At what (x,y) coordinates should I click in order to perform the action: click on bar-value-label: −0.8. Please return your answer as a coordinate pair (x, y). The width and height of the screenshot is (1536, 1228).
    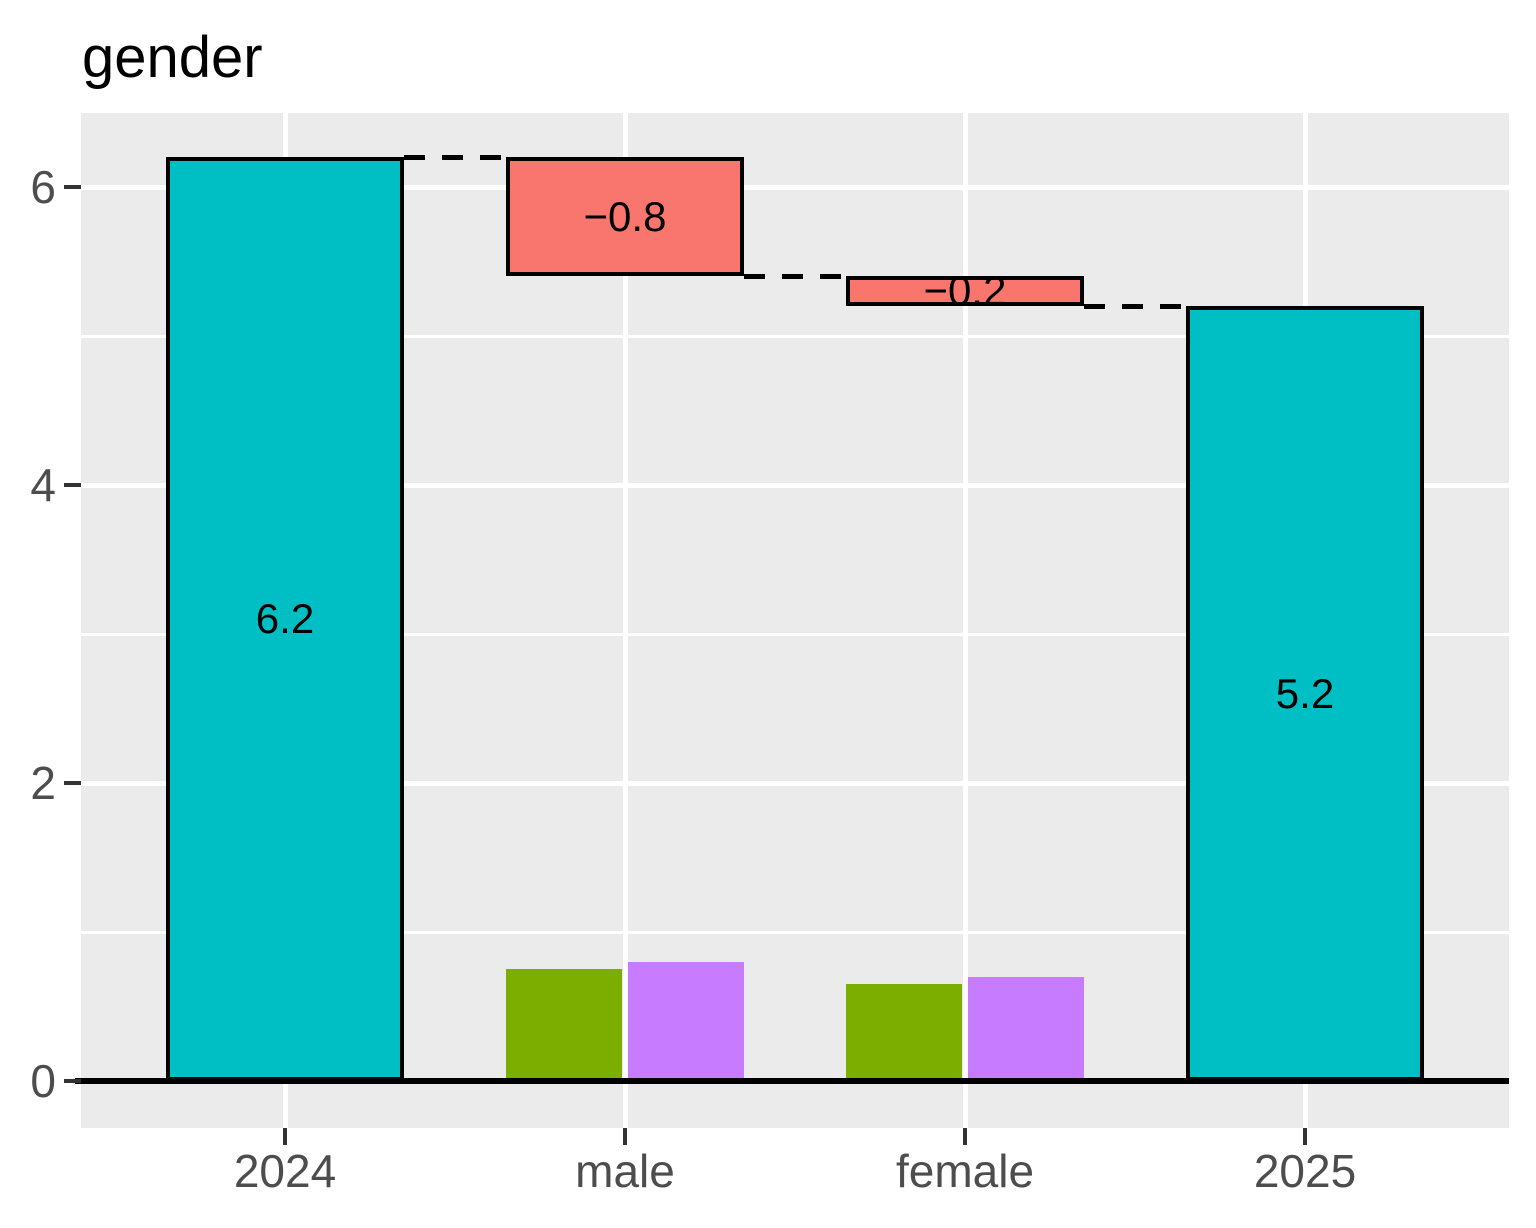
    Looking at the image, I should click on (625, 216).